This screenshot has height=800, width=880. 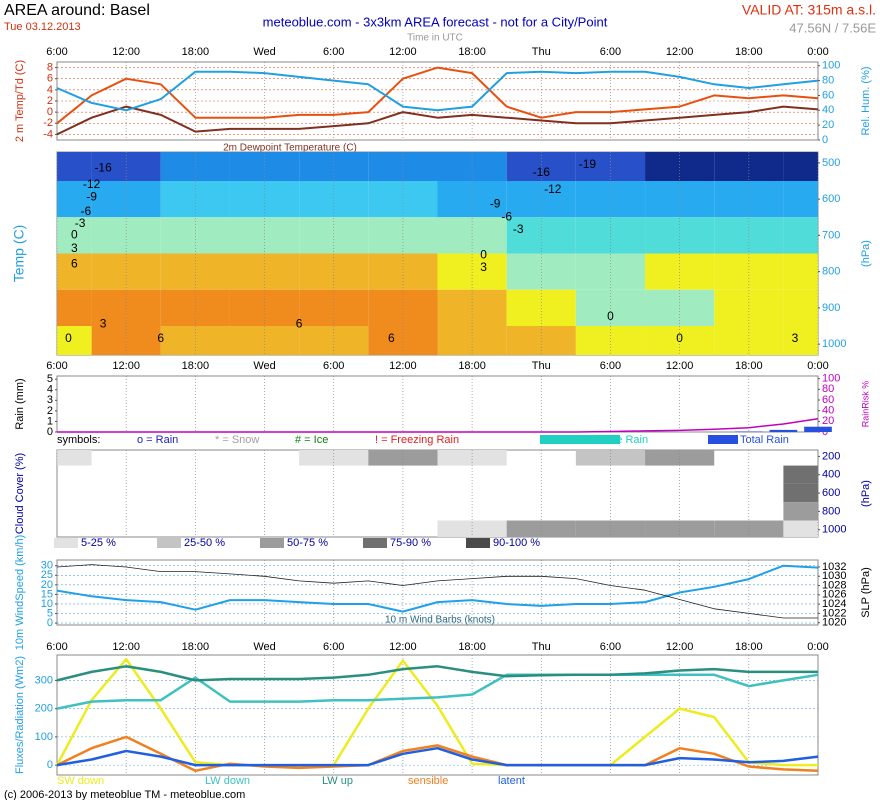 I want to click on y2-tick-label: 1020, so click(x=834, y=623).